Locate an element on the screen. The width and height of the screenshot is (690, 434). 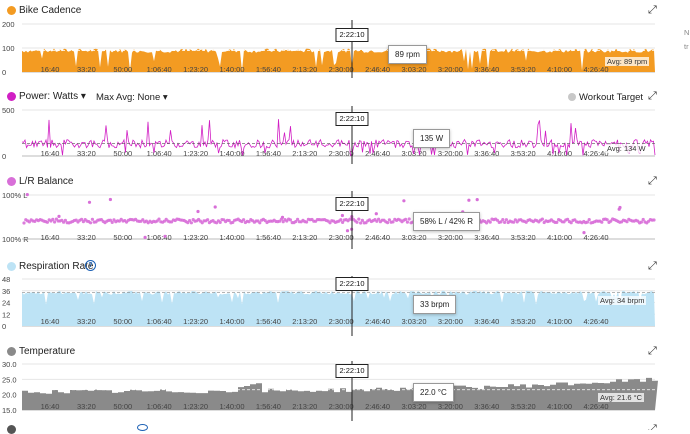
respiration-area is located at coordinates (338, 308).